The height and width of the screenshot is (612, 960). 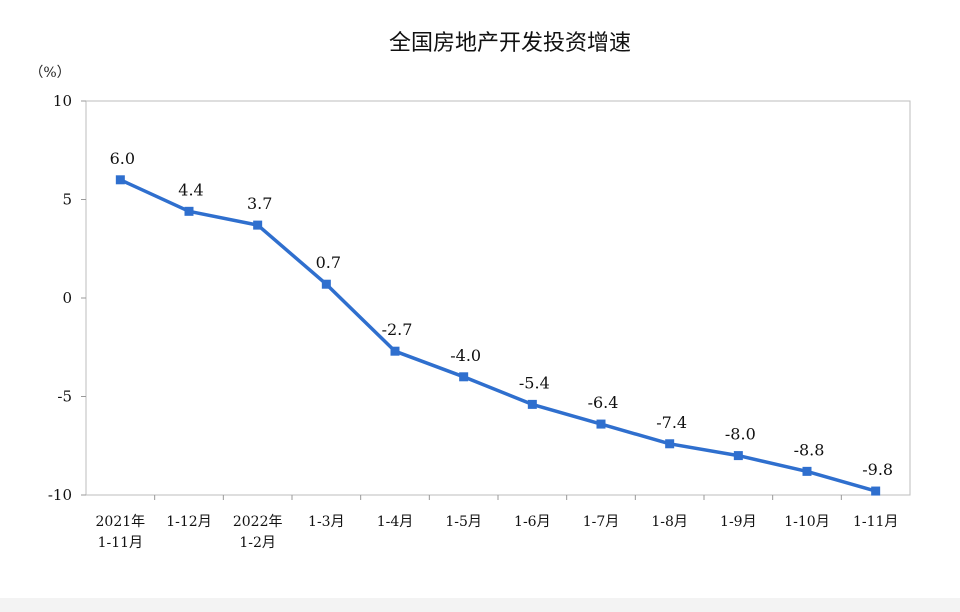 I want to click on x-tick-label: 1-5月, so click(x=463, y=522).